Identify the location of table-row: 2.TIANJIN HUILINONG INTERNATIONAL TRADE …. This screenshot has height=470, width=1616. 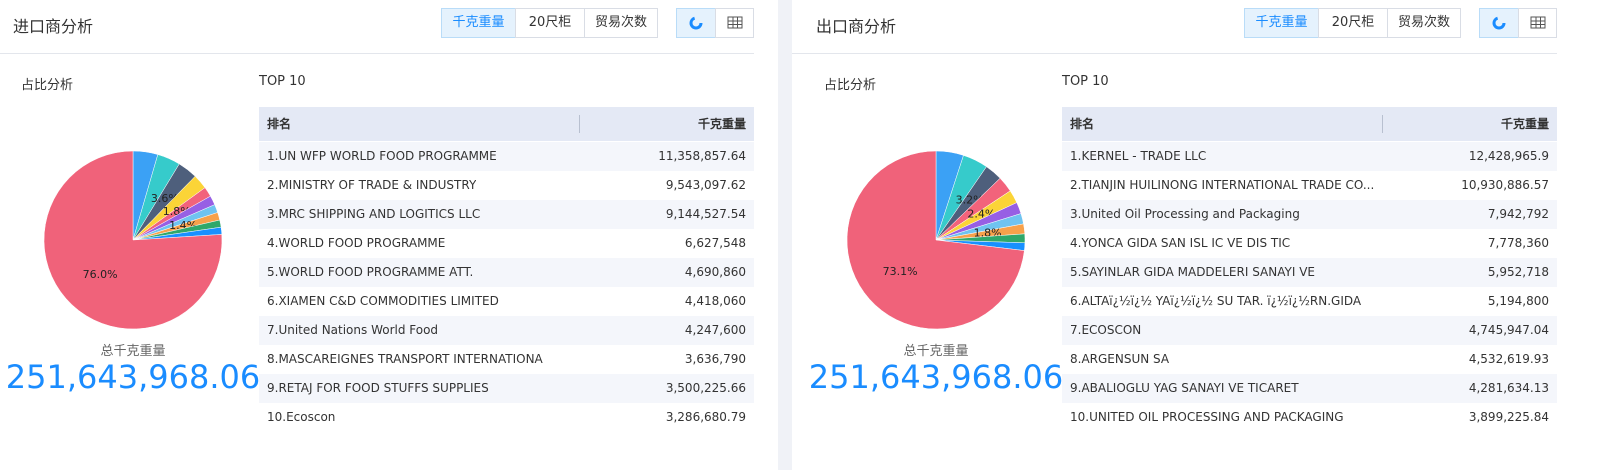
(1309, 185).